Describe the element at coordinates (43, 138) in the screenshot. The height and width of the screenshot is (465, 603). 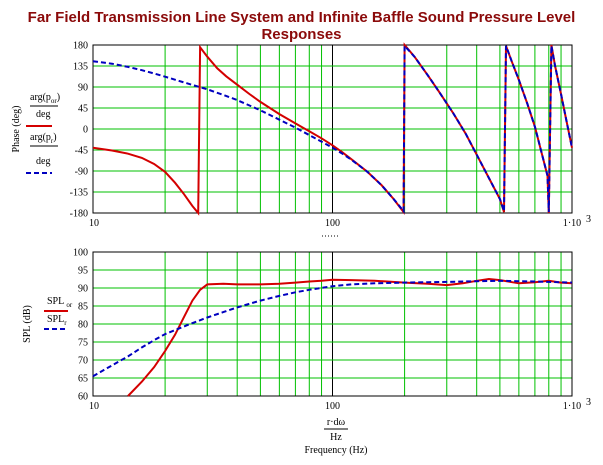
I see `legend-entry-2: arg(pr)` at that location.